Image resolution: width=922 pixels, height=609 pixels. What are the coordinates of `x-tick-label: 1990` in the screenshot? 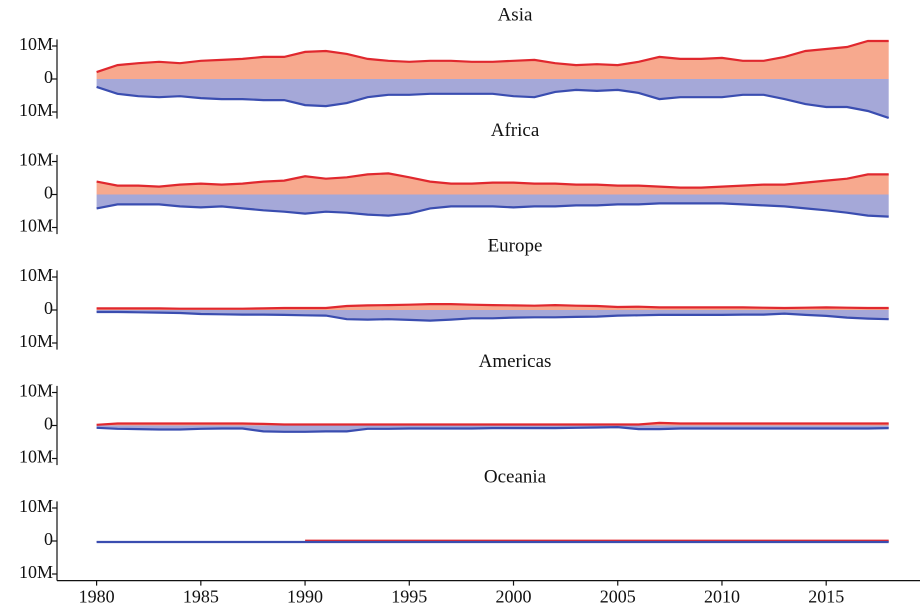 It's located at (305, 597).